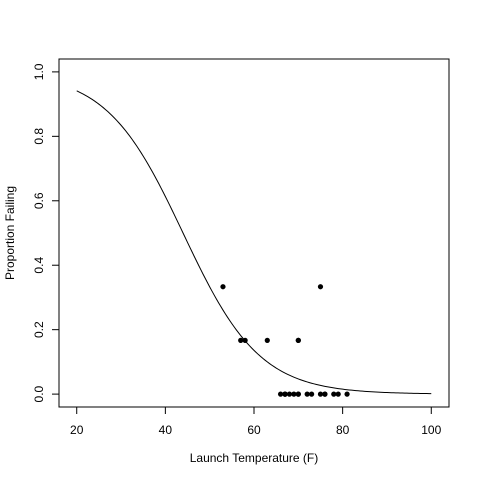 Image resolution: width=480 pixels, height=480 pixels. What do you see at coordinates (256, 421) in the screenshot?
I see `x-axis: 20 40 60 80 100` at bounding box center [256, 421].